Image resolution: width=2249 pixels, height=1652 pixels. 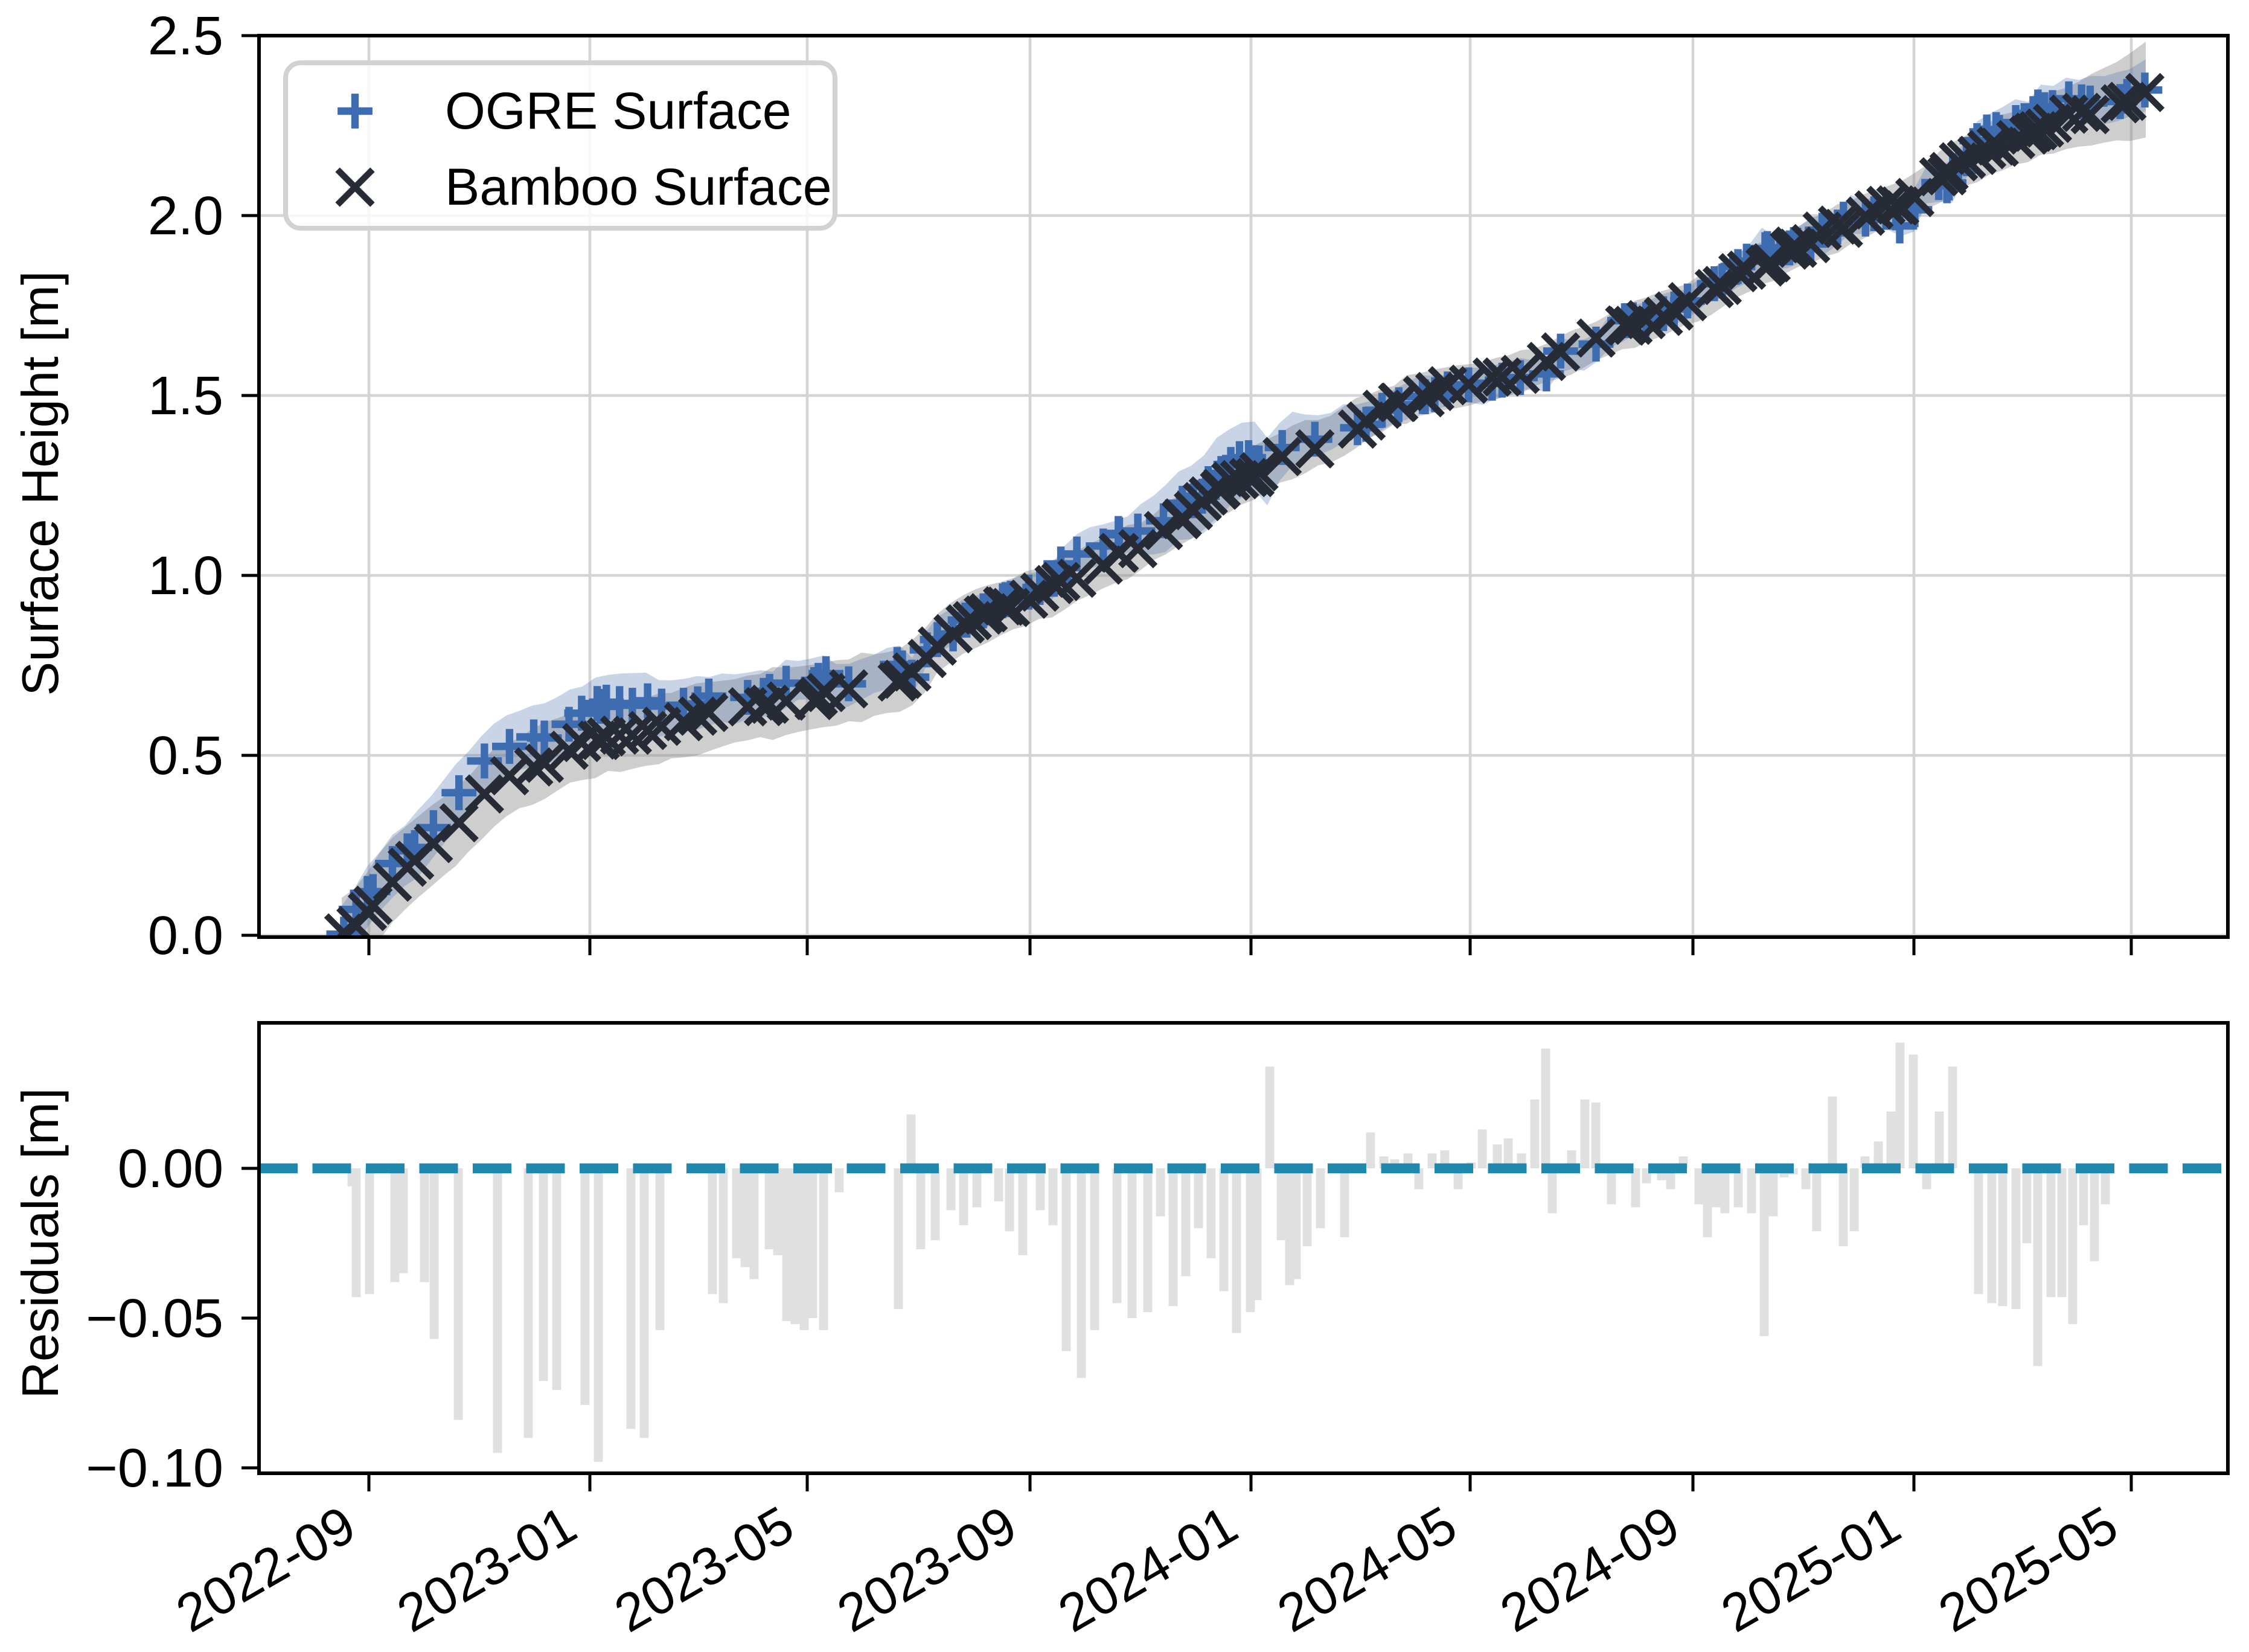 What do you see at coordinates (170, 1169) in the screenshot?
I see `svg-text: 0.00` at bounding box center [170, 1169].